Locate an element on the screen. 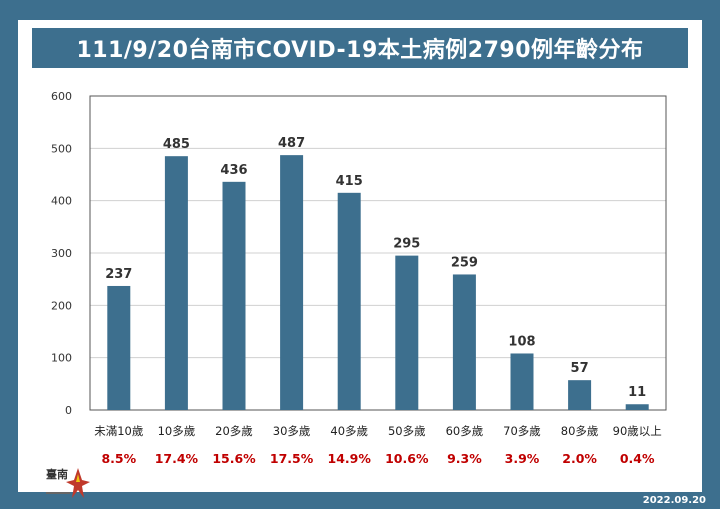  y-tick-label: 600 is located at coordinates (61, 96).